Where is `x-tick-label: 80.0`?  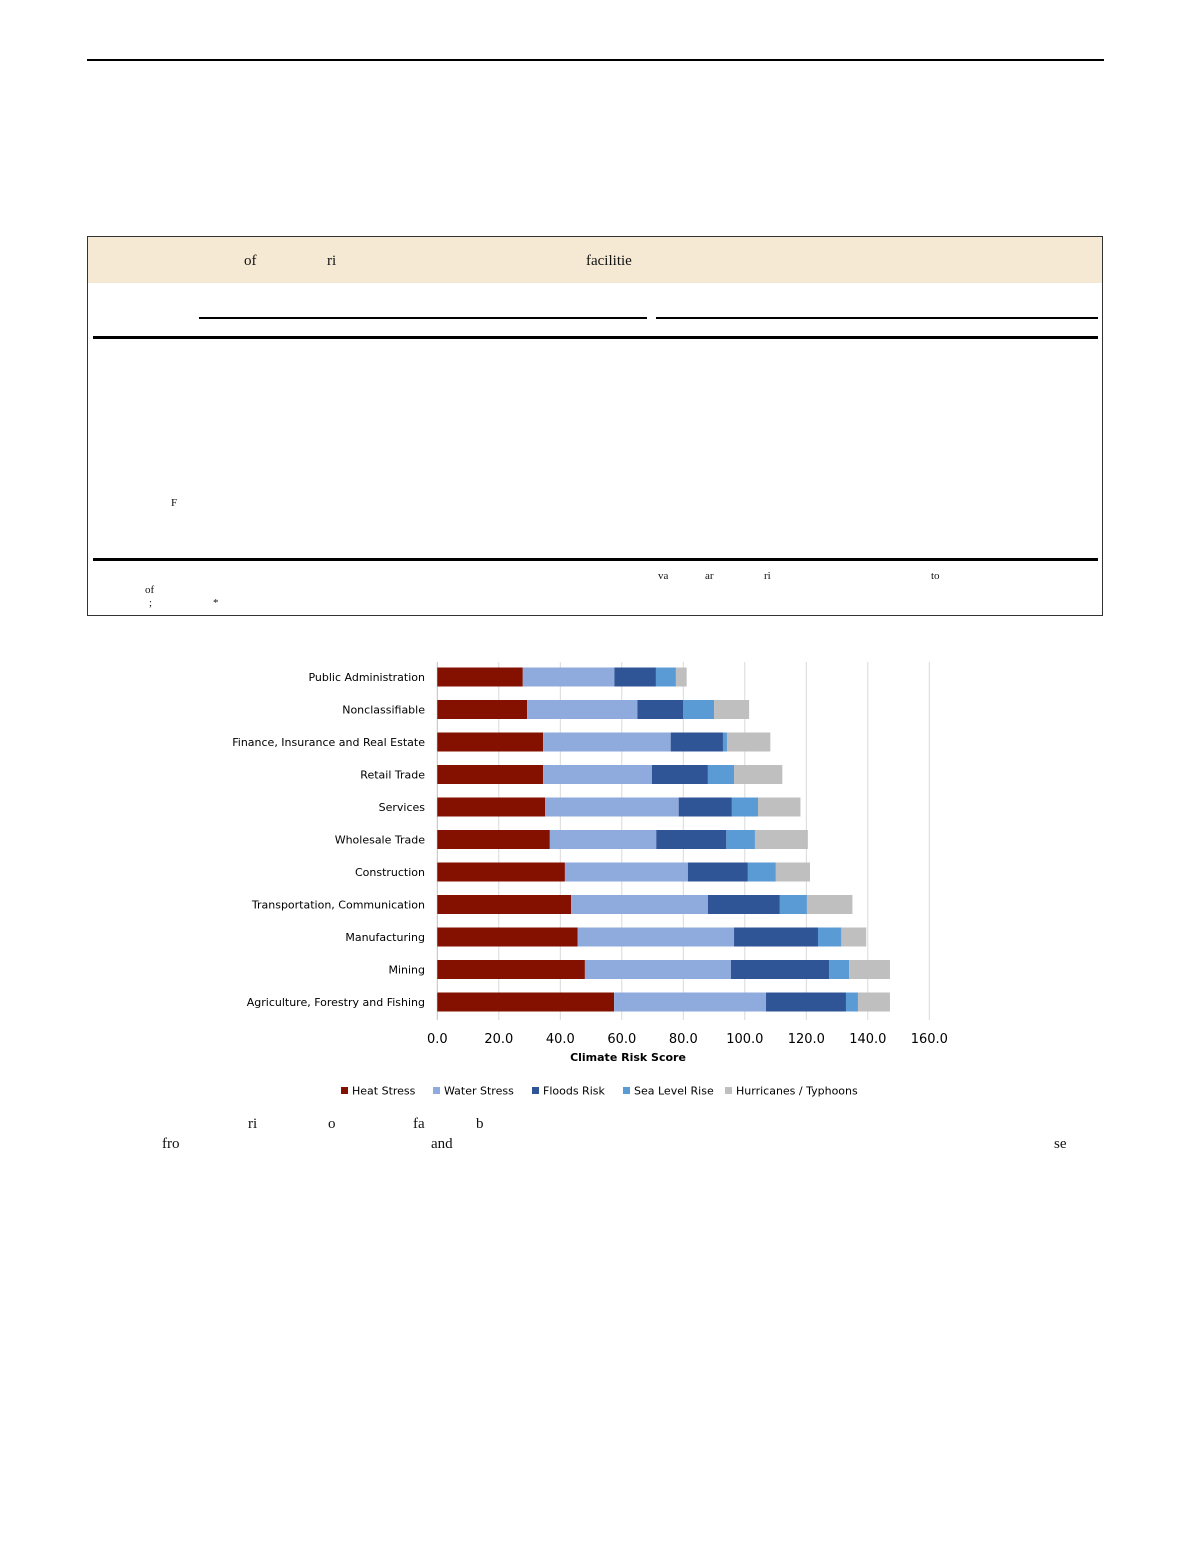
x-tick-label: 80.0 is located at coordinates (683, 1039).